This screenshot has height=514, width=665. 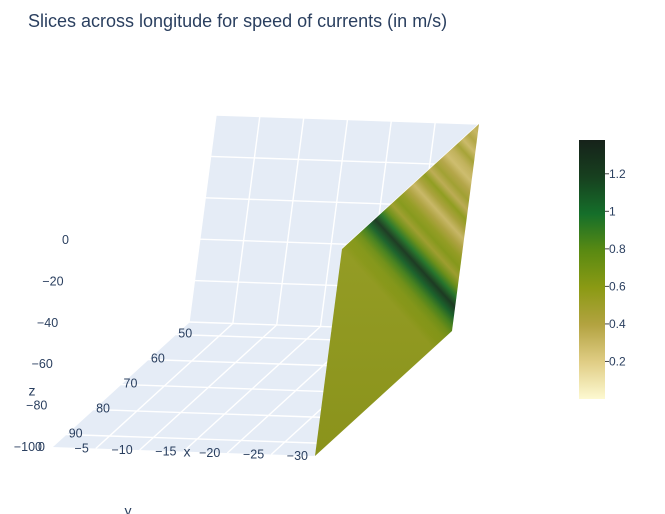 What do you see at coordinates (82, 449) in the screenshot?
I see `tick-label: −5` at bounding box center [82, 449].